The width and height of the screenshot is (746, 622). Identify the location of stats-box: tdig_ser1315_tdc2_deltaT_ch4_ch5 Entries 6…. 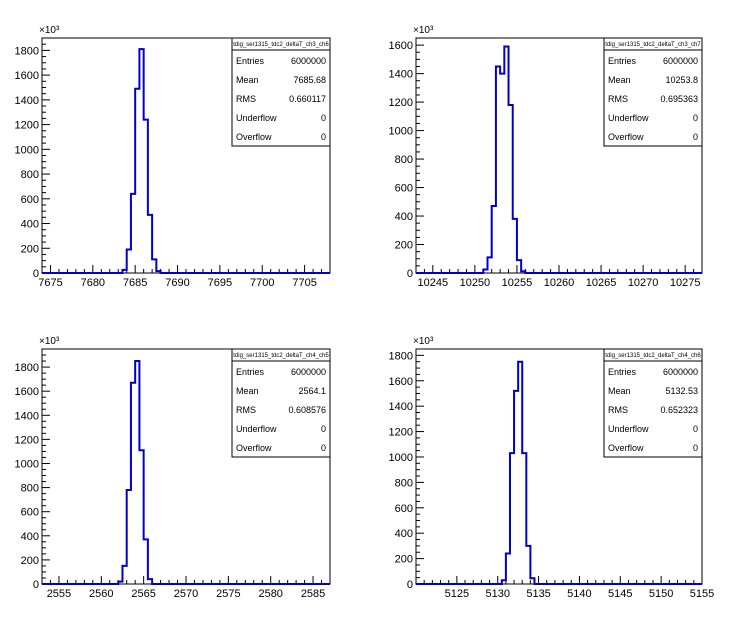
(281, 403).